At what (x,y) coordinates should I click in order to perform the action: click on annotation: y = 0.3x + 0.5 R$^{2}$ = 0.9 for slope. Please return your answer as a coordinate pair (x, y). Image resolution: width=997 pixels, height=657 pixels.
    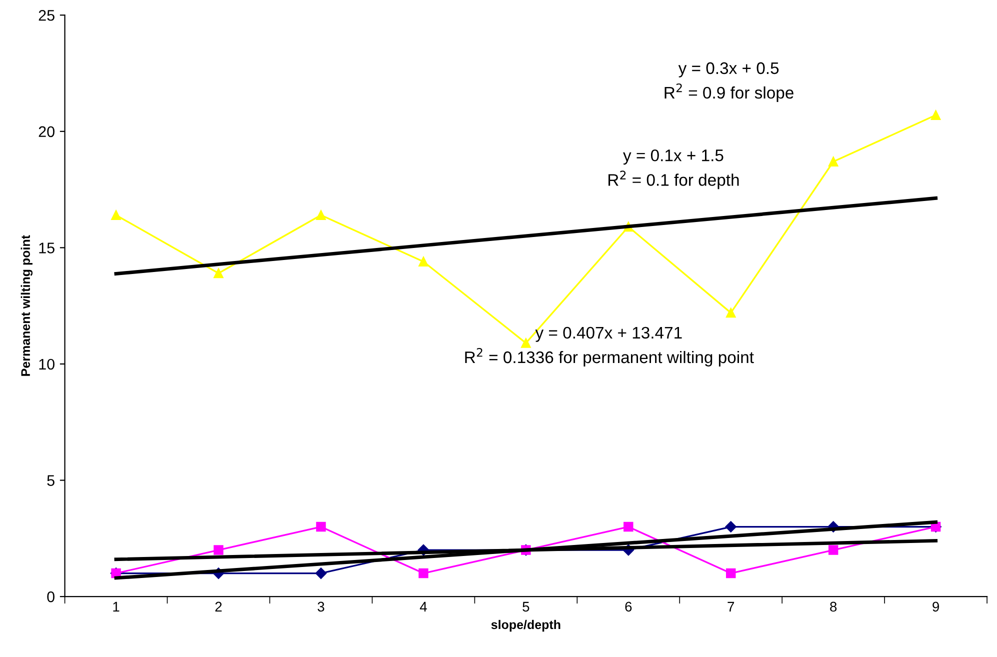
    Looking at the image, I should click on (729, 82).